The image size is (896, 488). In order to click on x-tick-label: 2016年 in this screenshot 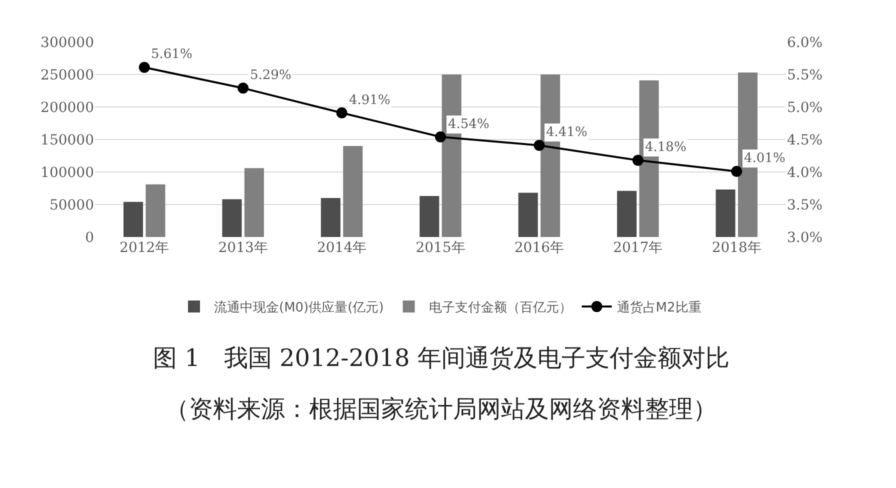, I will do `click(539, 248)`.